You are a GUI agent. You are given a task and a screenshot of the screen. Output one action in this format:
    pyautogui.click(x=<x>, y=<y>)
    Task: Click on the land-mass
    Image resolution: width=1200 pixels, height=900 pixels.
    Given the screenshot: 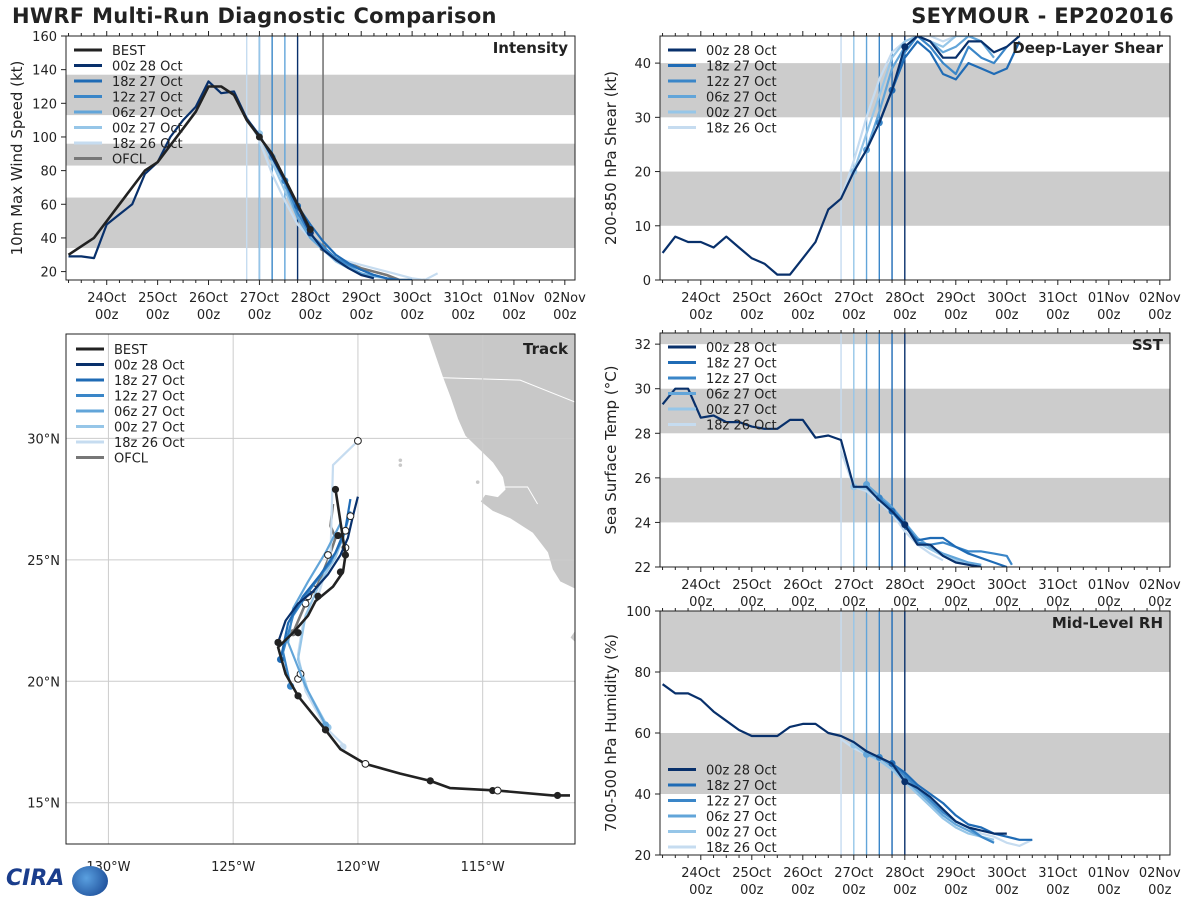 What is the action you would take?
    pyautogui.click(x=572, y=636)
    